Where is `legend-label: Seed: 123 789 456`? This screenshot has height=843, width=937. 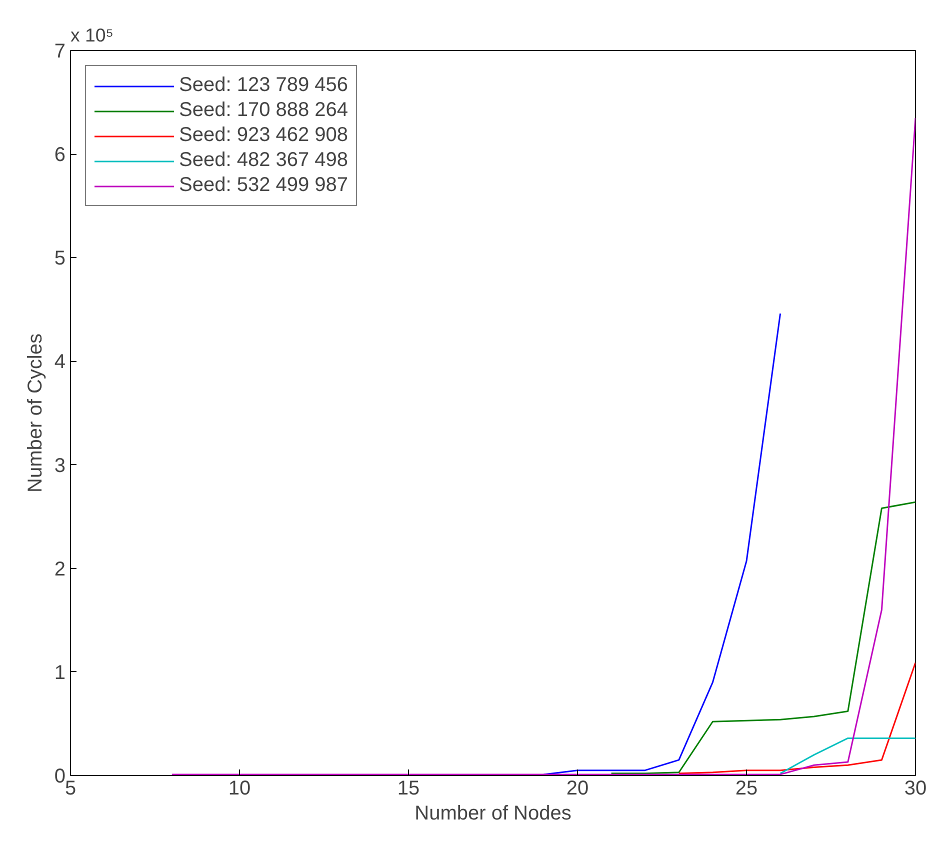
legend-label: Seed: 123 789 456 is located at coordinates (263, 85).